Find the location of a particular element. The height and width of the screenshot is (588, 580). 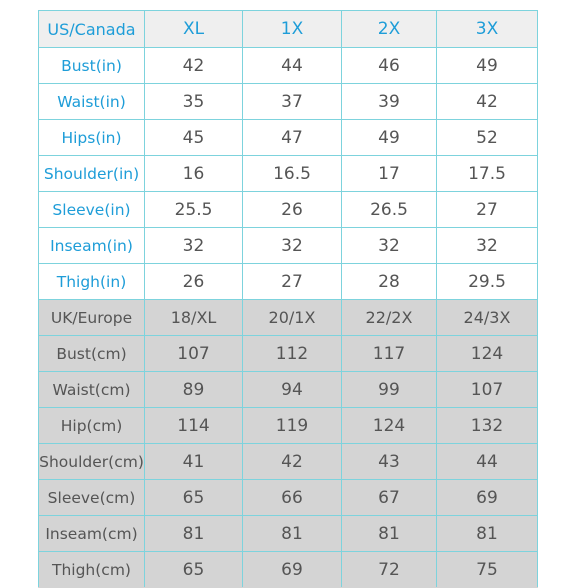

measurement-value: 28 is located at coordinates (389, 281).